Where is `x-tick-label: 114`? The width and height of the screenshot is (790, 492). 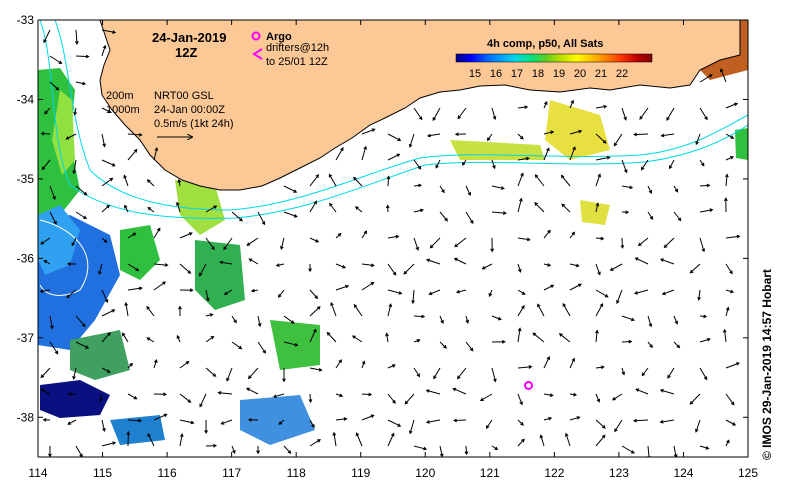 x-tick-label: 114 is located at coordinates (37, 473).